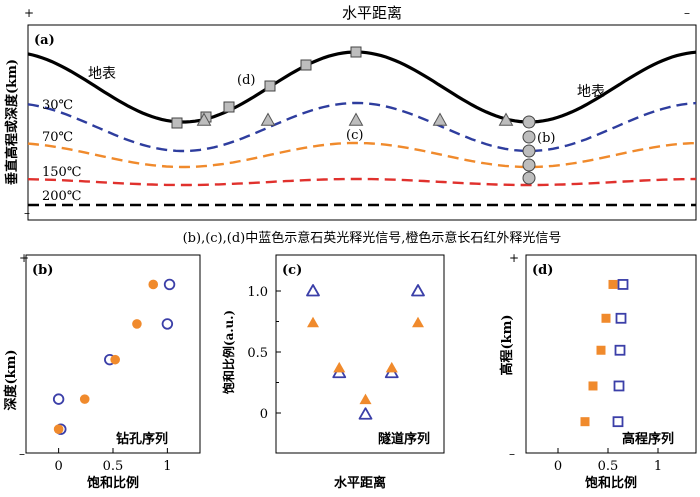  I want to click on panel-d-ylabel: 高程(km), so click(507, 344).